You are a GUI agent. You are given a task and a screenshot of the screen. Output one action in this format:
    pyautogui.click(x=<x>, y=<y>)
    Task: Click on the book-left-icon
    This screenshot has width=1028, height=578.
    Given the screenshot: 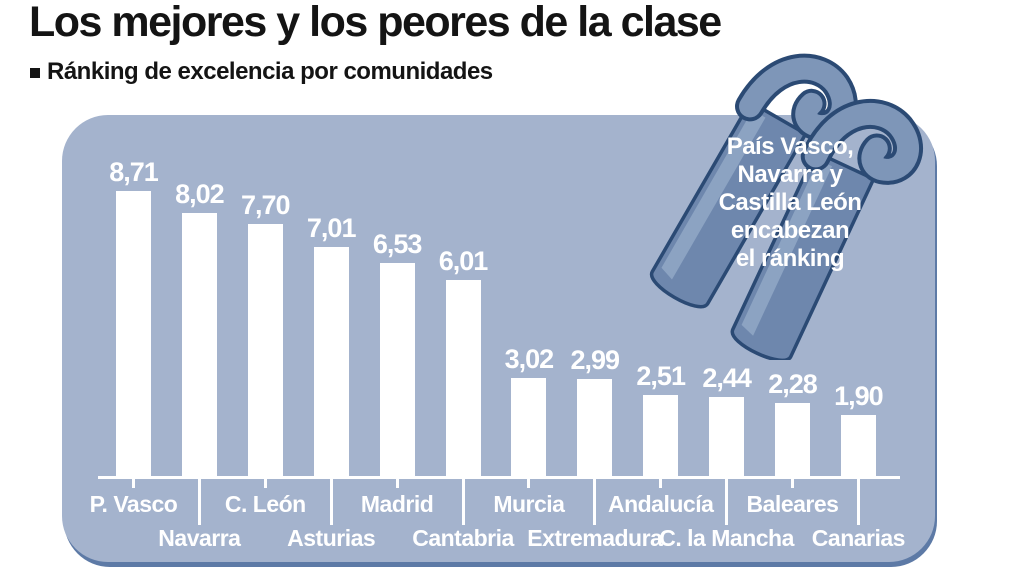 What is the action you would take?
    pyautogui.click(x=754, y=181)
    